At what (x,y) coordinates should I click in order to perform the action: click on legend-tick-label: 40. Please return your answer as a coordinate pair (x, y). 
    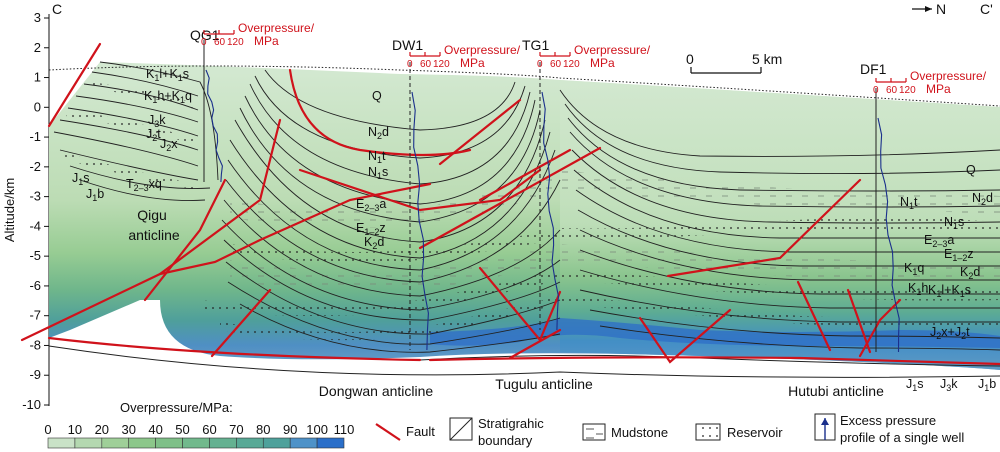
    Looking at the image, I should click on (155, 429).